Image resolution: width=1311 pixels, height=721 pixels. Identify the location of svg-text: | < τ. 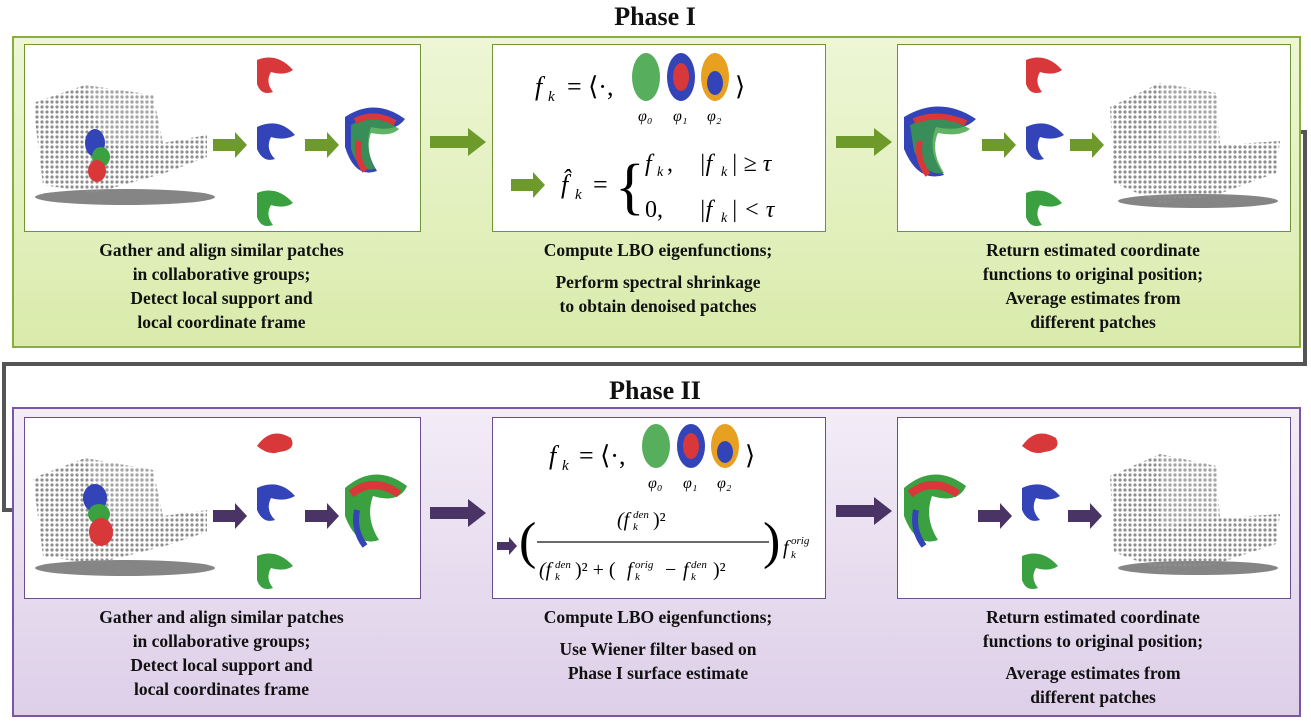
(753, 210).